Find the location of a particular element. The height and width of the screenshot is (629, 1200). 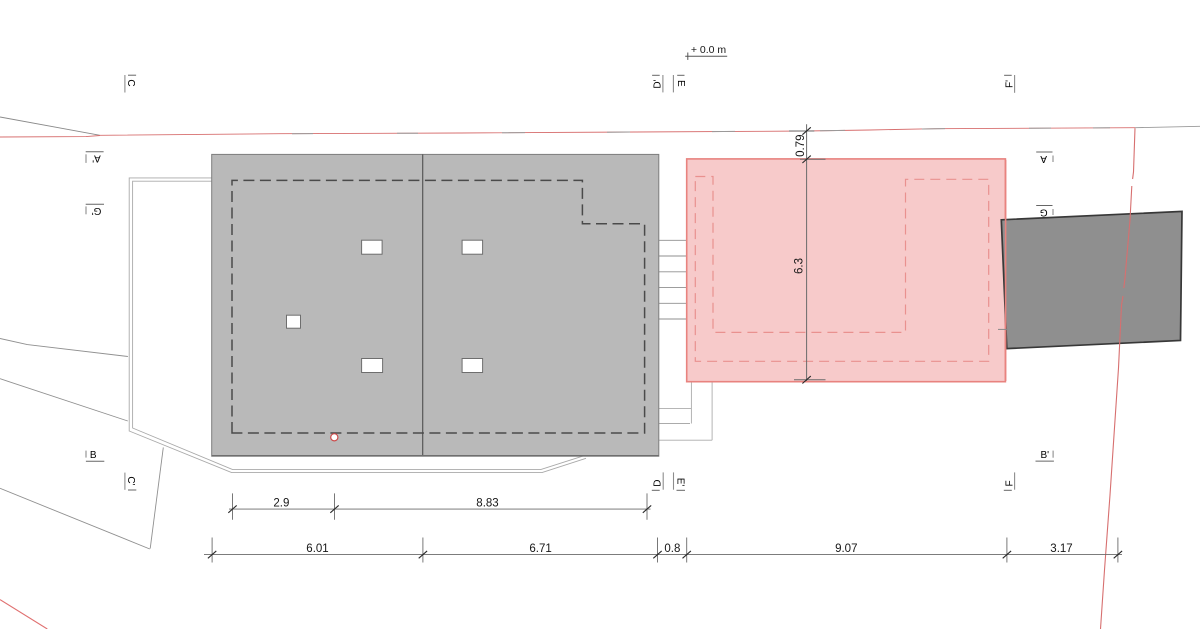

svg-text: G' is located at coordinates (97, 210).